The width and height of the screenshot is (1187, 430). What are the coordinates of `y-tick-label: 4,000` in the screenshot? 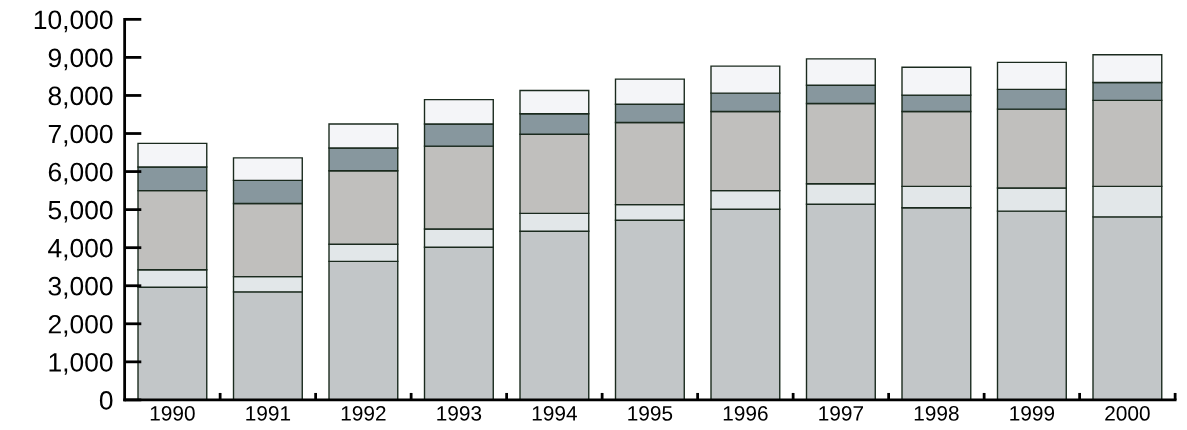 It's located at (80, 249).